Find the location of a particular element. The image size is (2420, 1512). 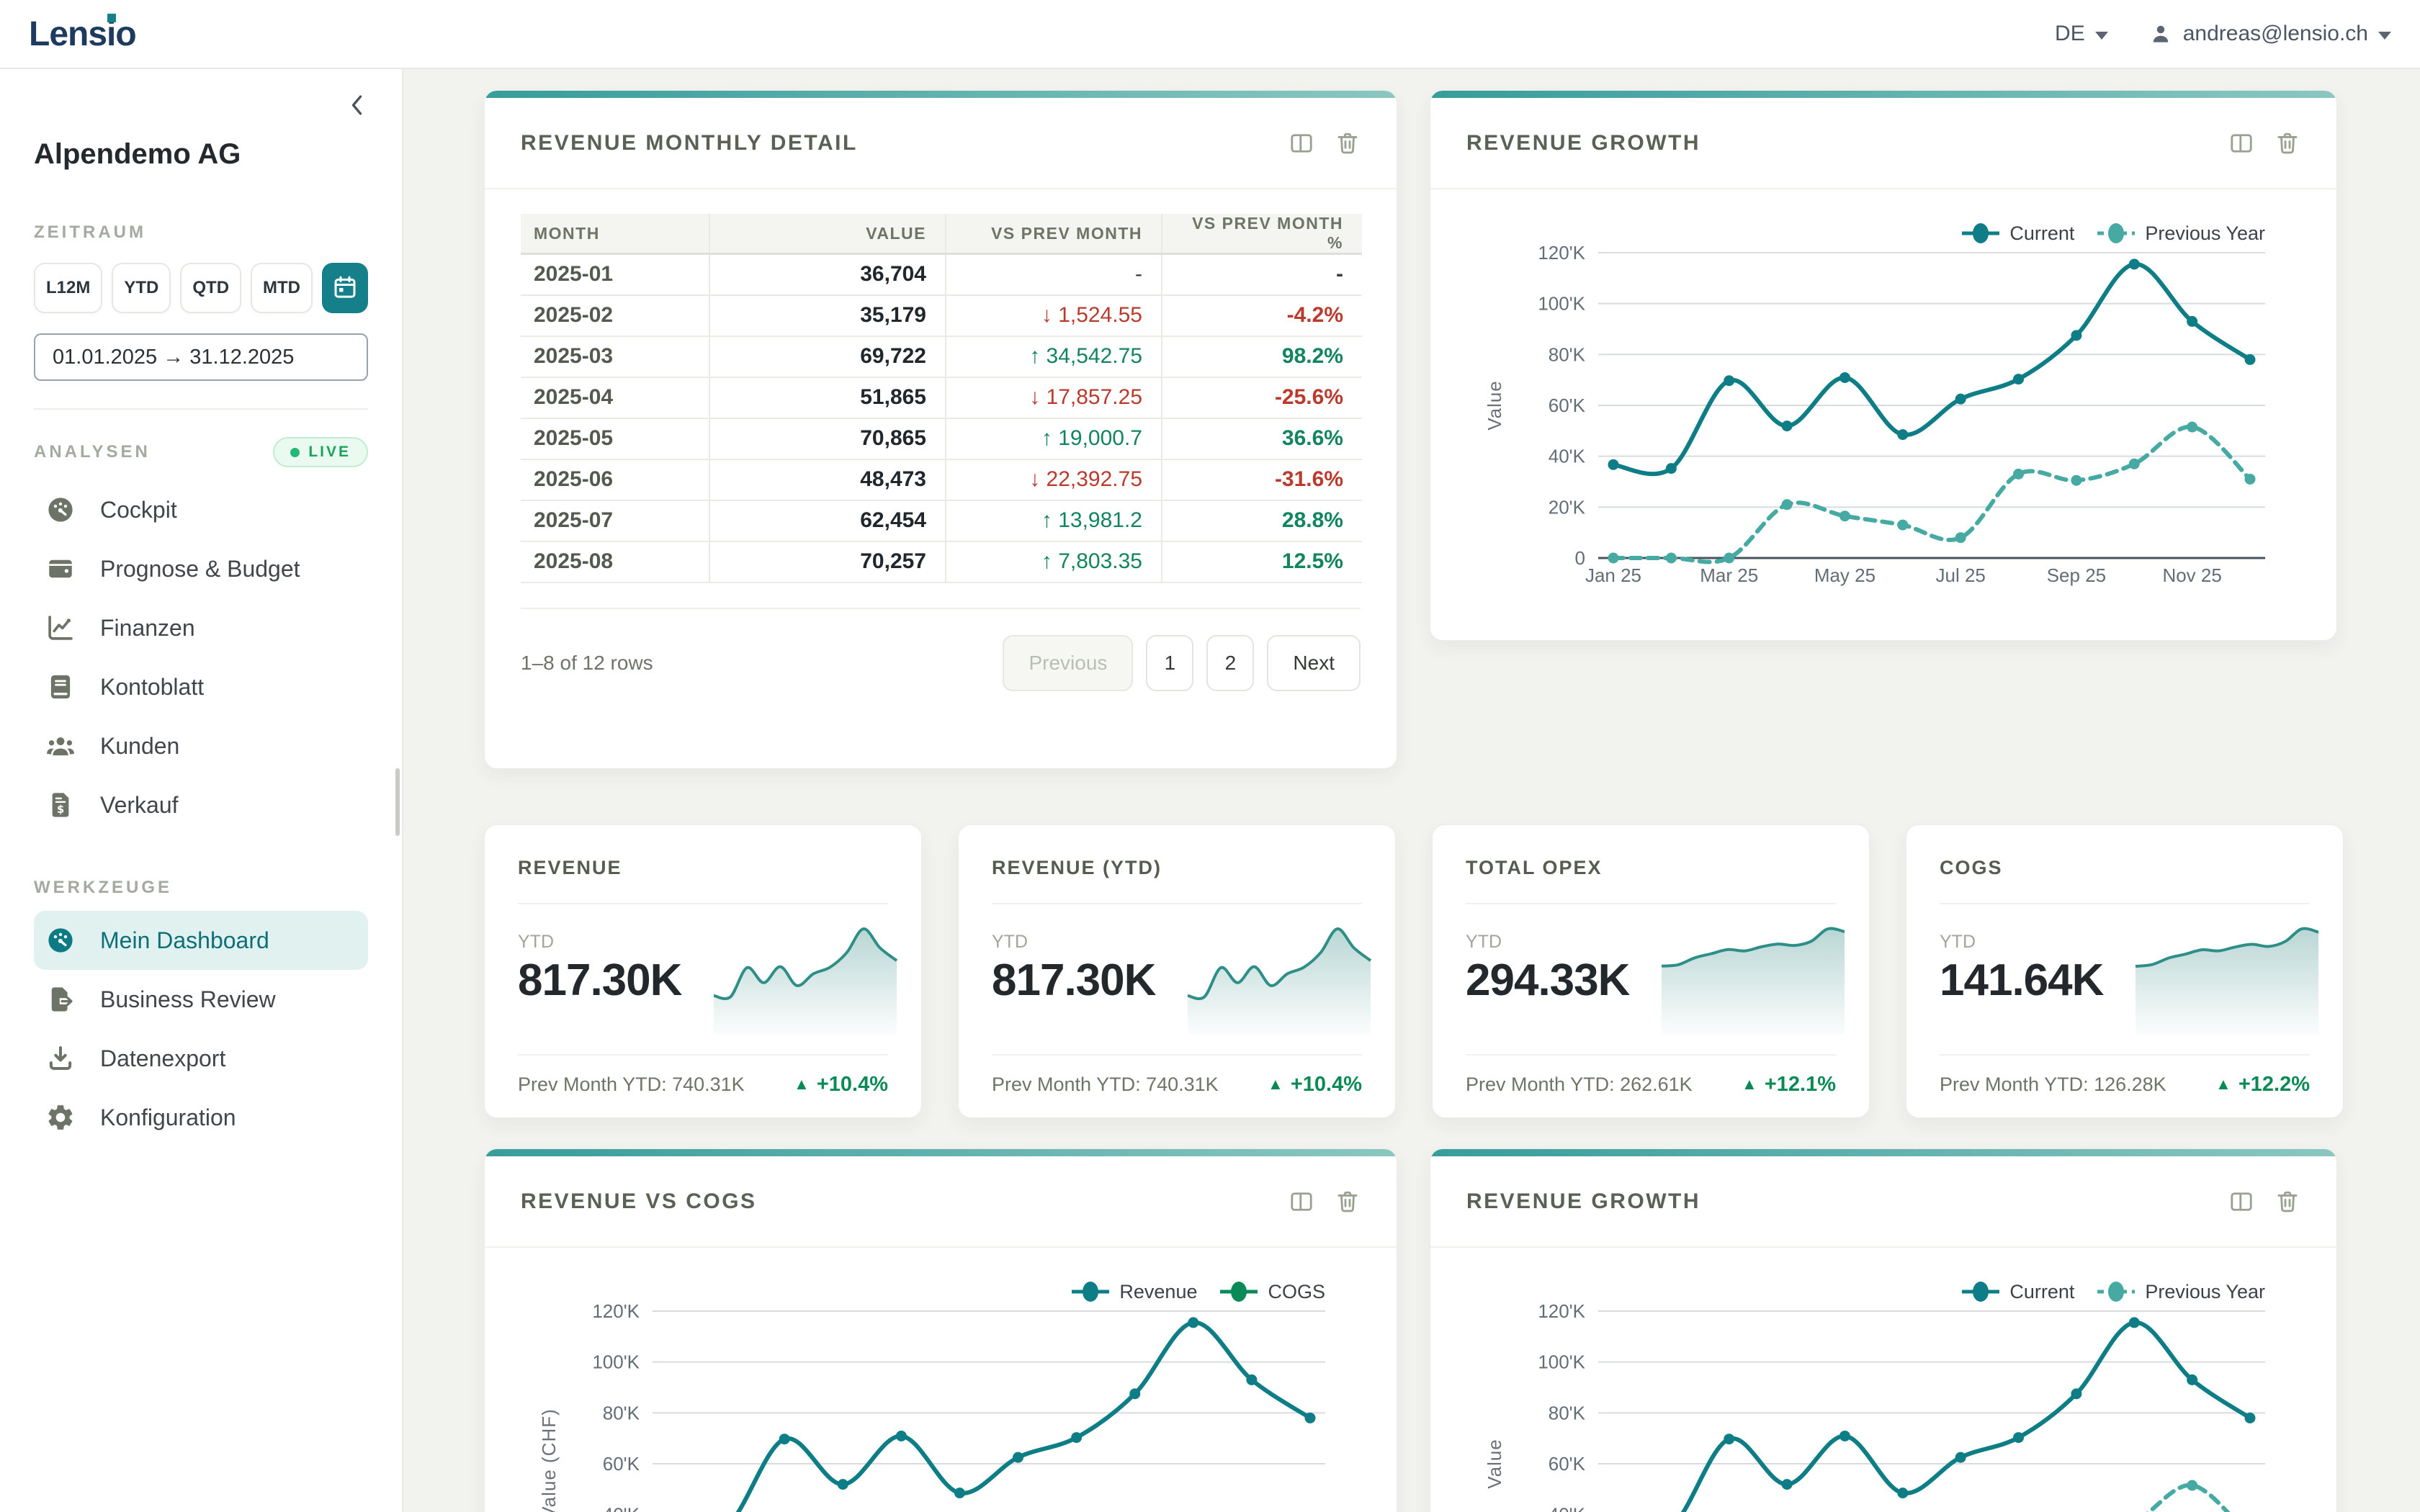

sidebar-item-business-review: Business Review is located at coordinates (201, 999).